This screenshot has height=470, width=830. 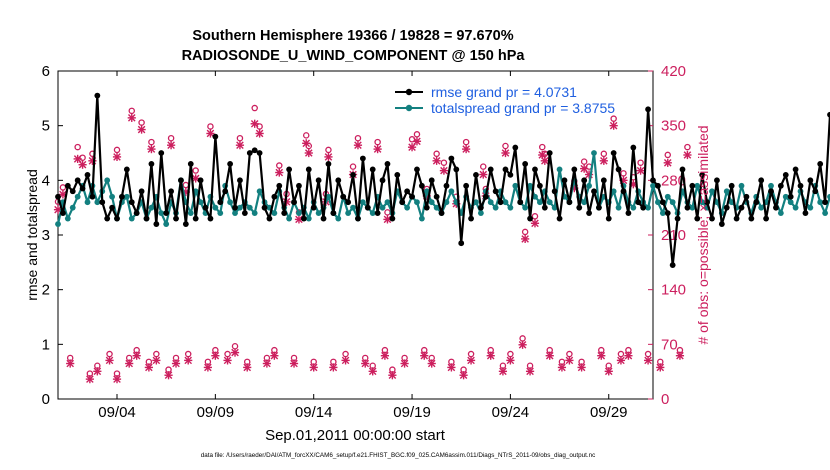 I want to click on x-tick-label: 09/19, so click(x=412, y=412).